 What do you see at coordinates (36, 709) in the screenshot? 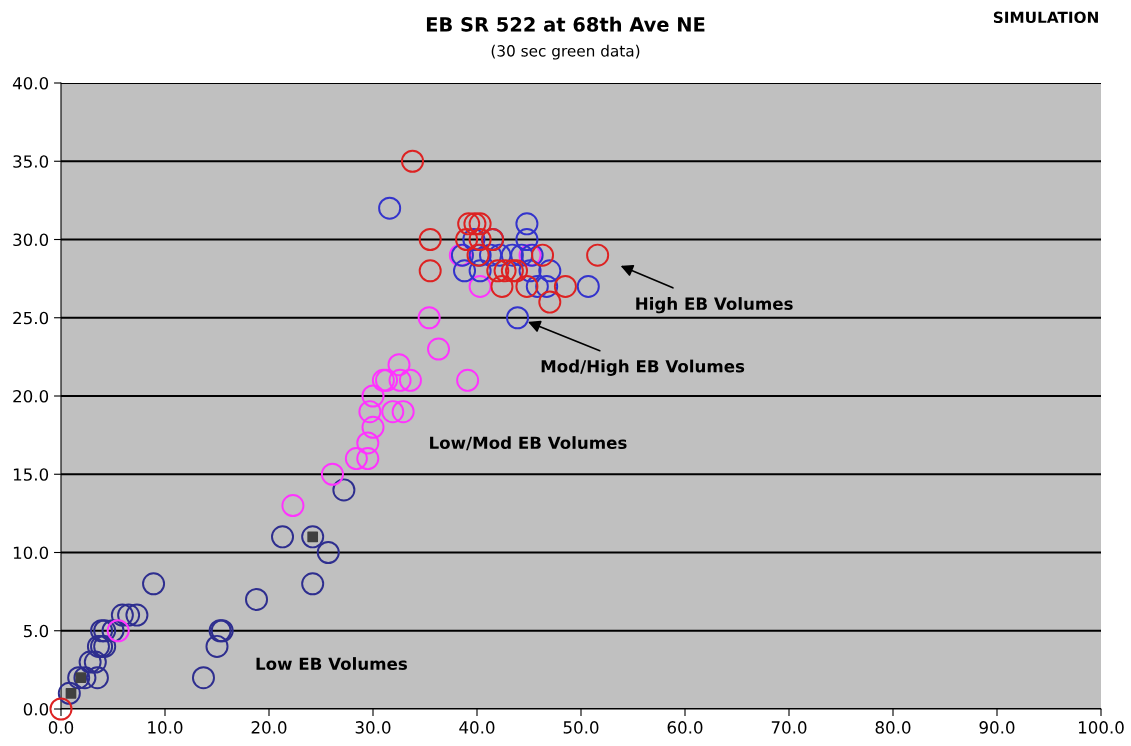
I see `y-tick-label: 0.0` at bounding box center [36, 709].